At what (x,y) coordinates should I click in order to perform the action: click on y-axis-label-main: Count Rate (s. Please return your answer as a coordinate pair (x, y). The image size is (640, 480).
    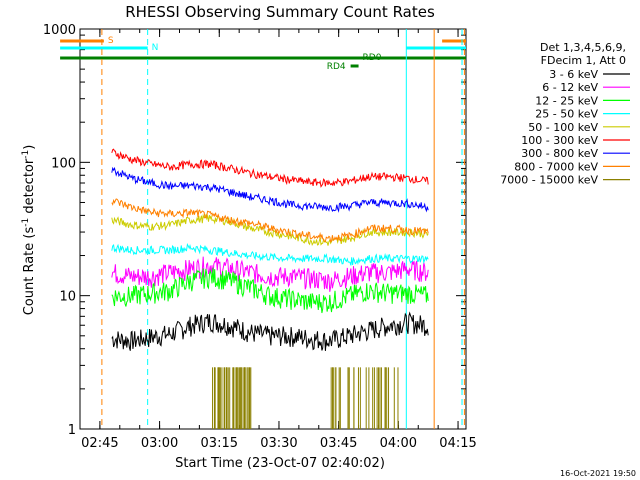
    Looking at the image, I should click on (29, 271).